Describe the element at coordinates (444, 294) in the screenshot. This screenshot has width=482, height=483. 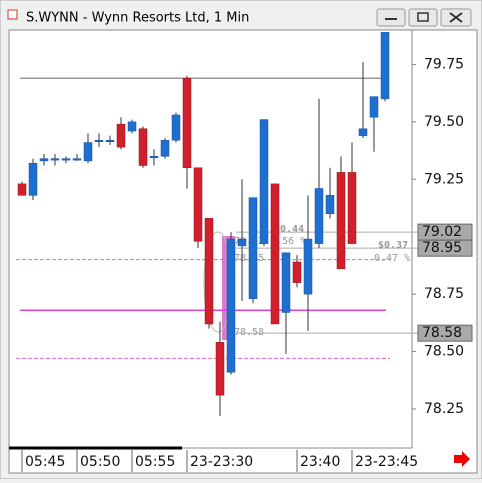
I see `y-tick-label: 78.75` at that location.